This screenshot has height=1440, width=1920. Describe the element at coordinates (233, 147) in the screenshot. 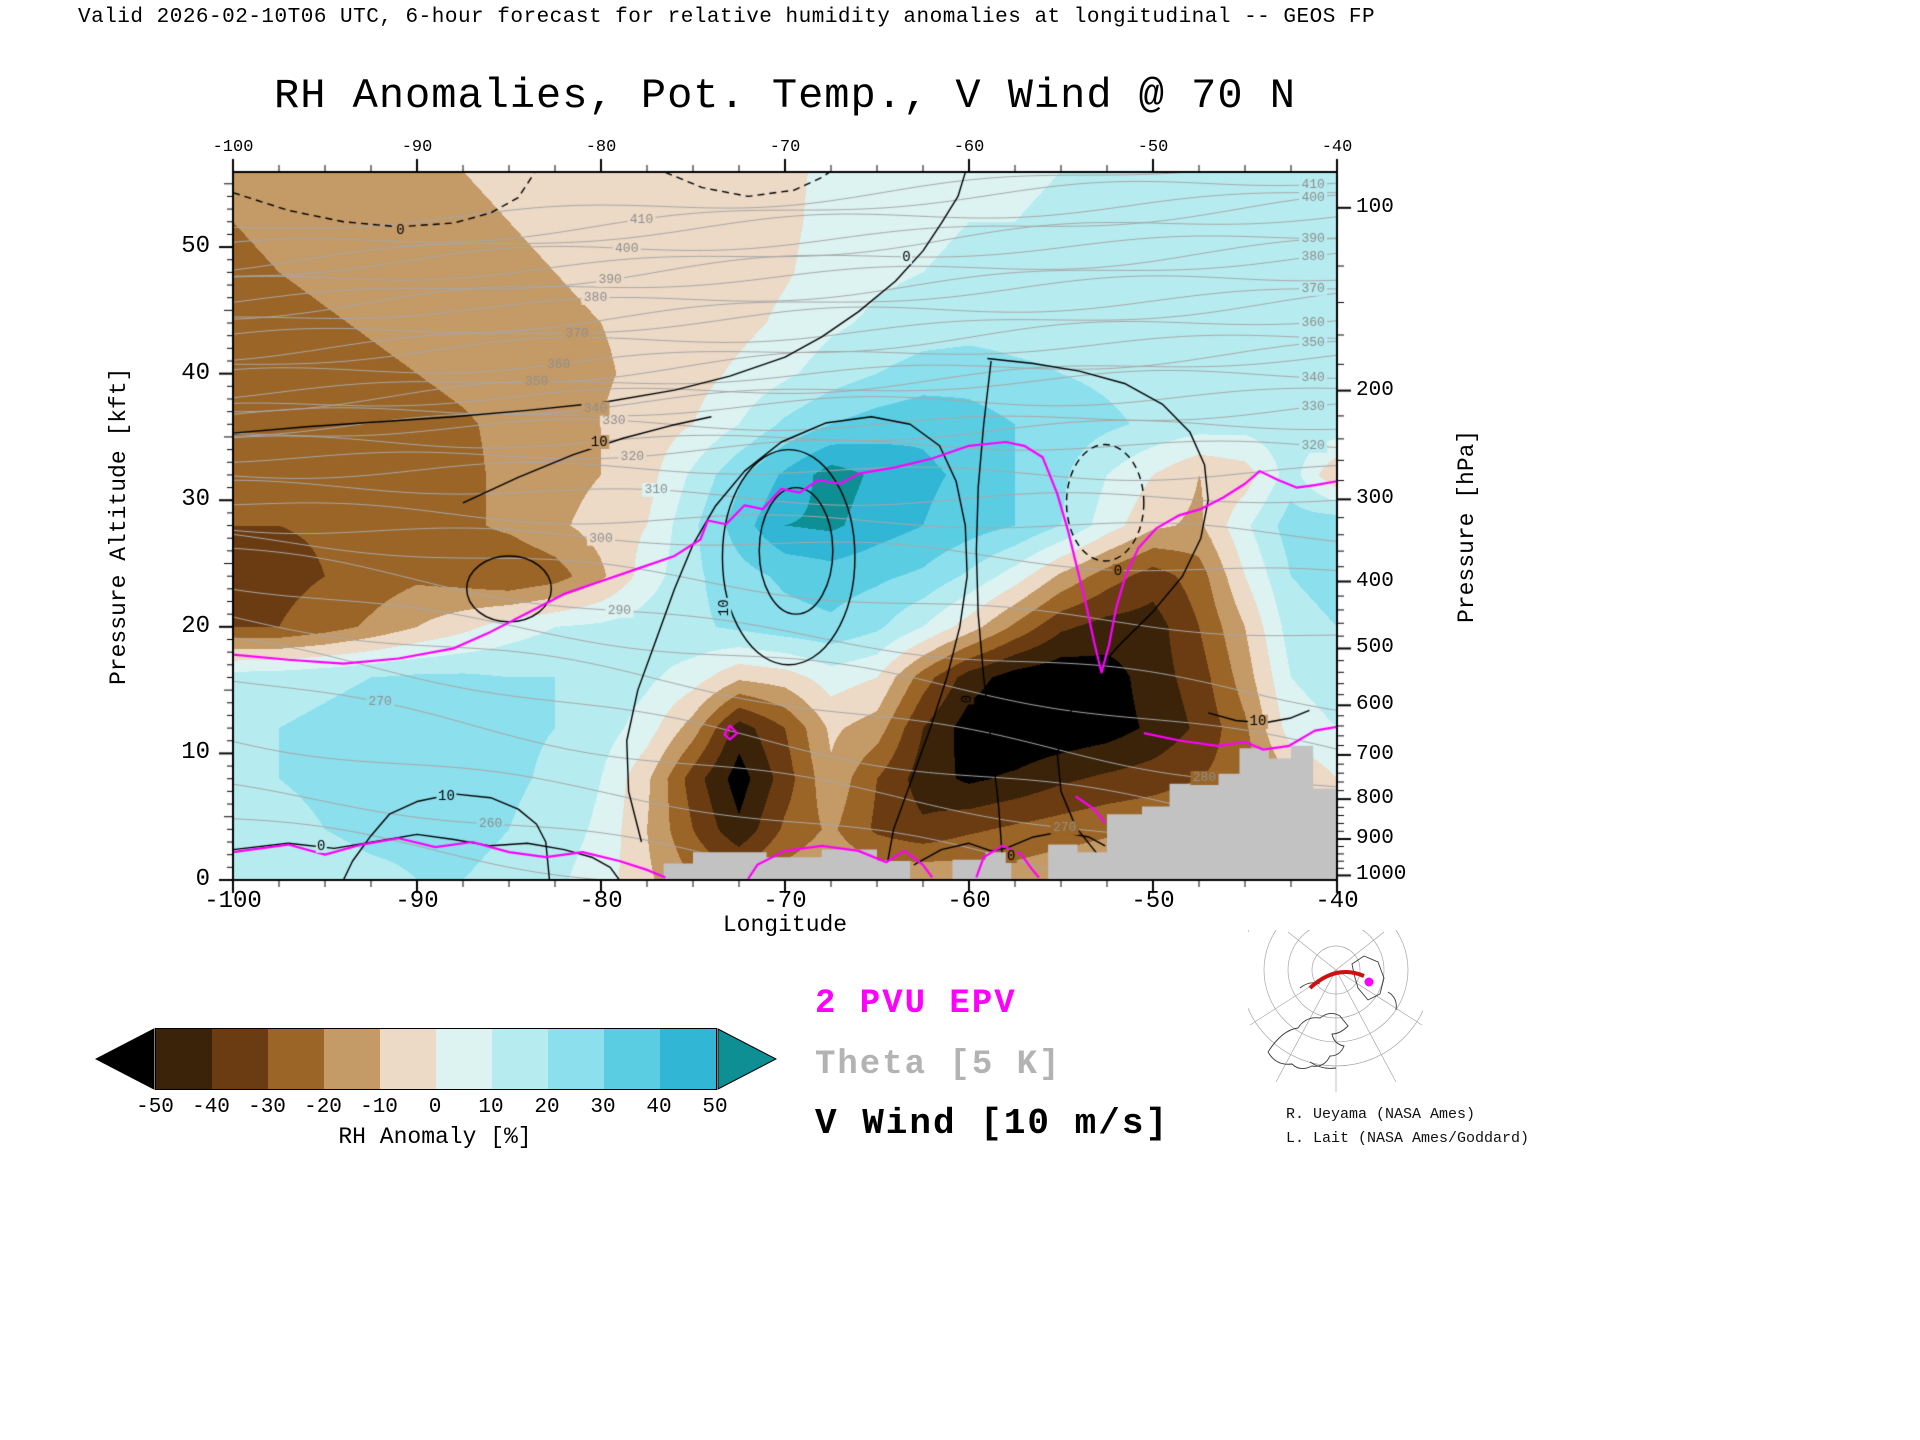

I see `x-top-tick-label: -100` at that location.